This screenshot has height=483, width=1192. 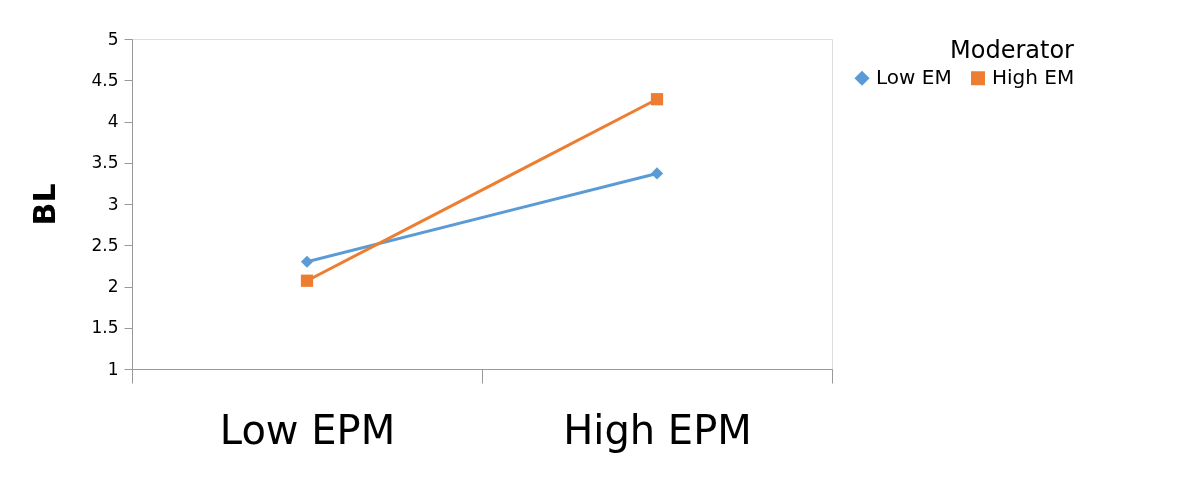 I want to click on x-tick-label: High EPM, so click(x=657, y=429).